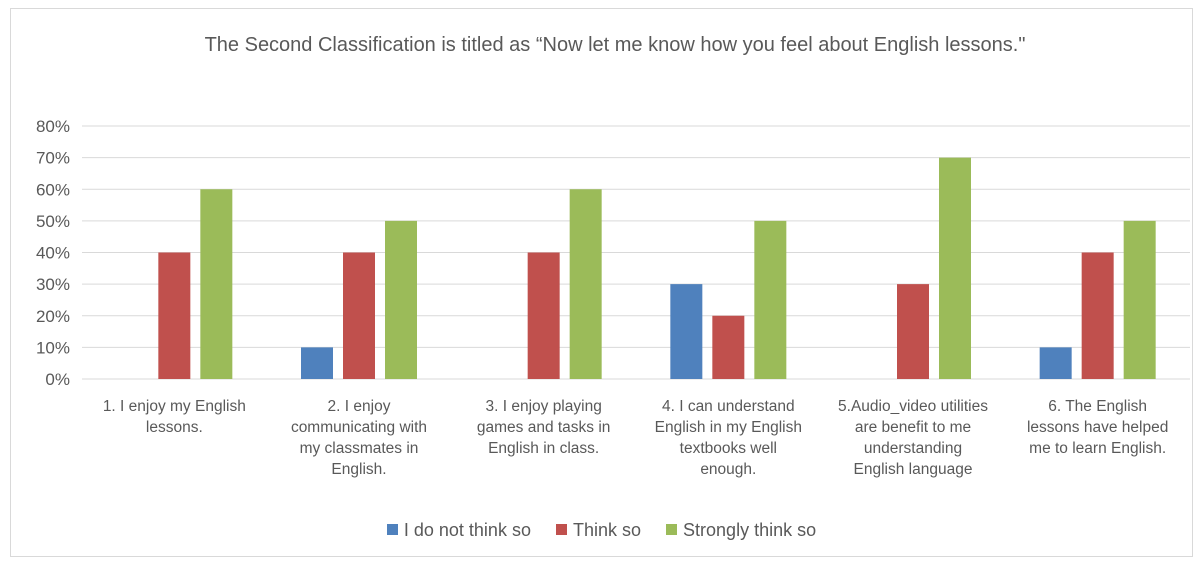 The height and width of the screenshot is (563, 1203). I want to click on x-tick-label: 1. I enjoy my English lessons., so click(174, 417).